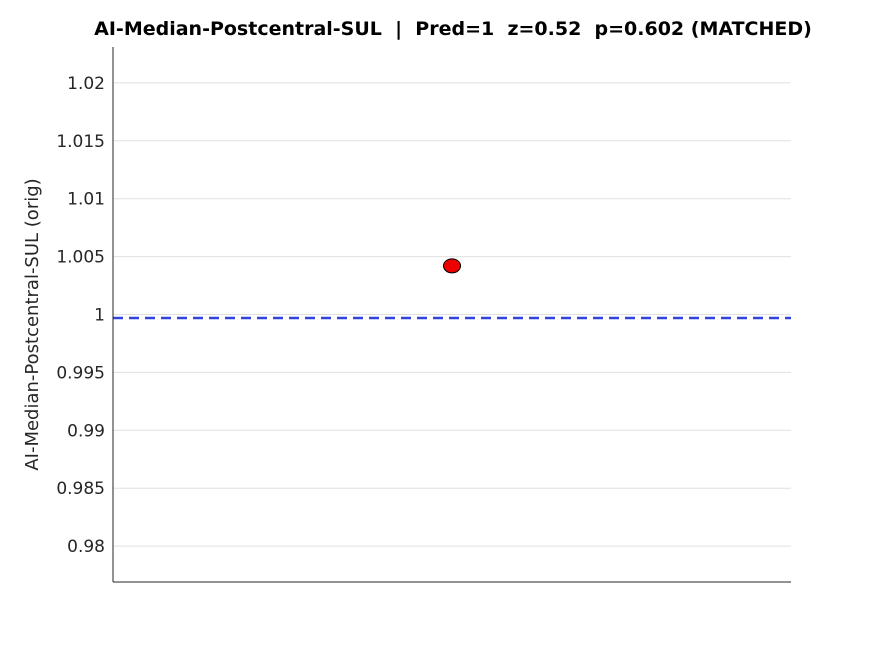 This screenshot has height=656, width=875. I want to click on y-tick-label: 1.01, so click(86, 200).